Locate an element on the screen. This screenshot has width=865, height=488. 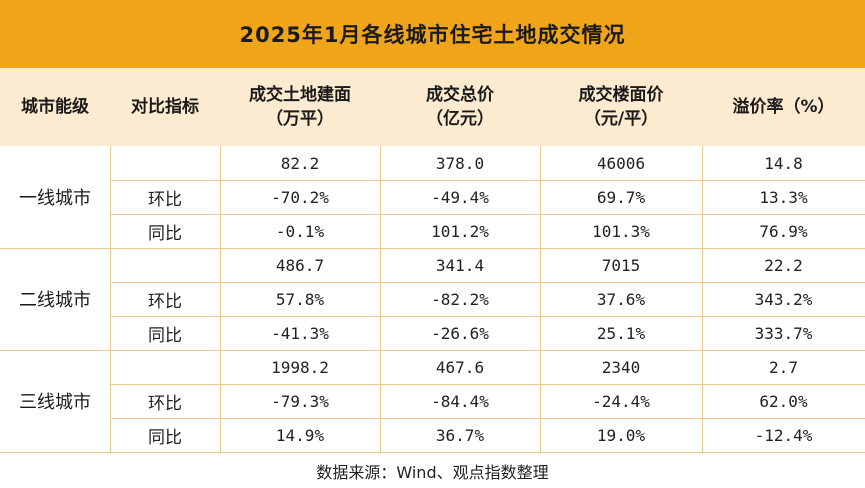
premium-cell: 62.0% is located at coordinates (783, 401).